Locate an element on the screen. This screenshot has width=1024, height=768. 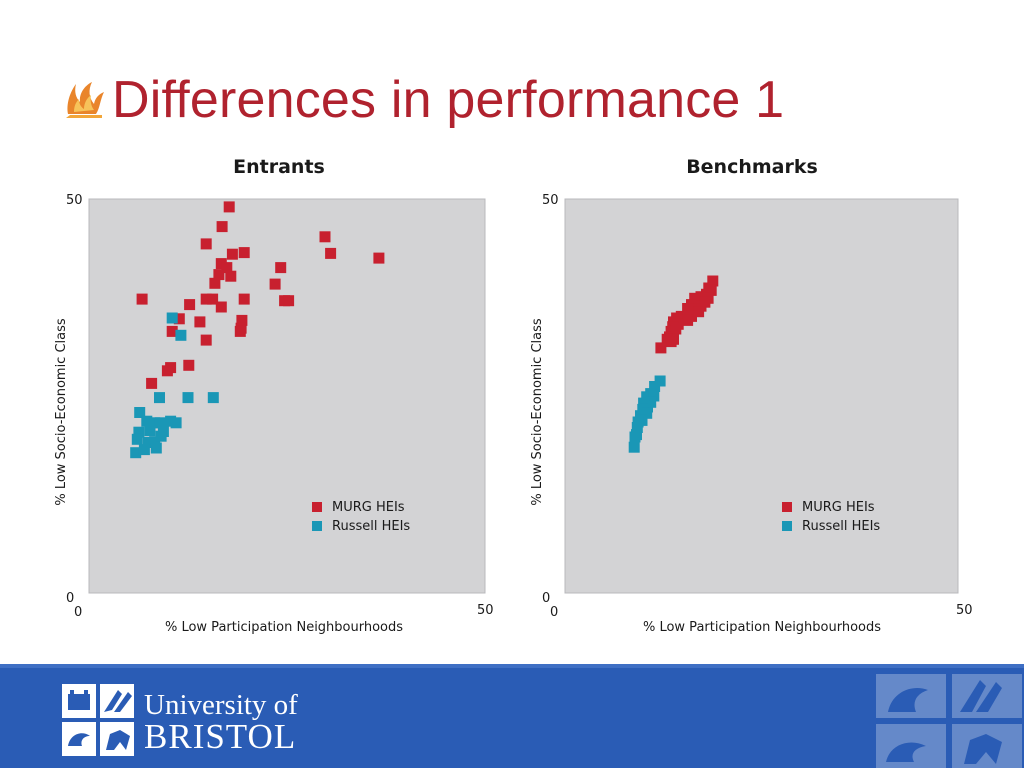
legend-swatch-murg is located at coordinates (787, 507).